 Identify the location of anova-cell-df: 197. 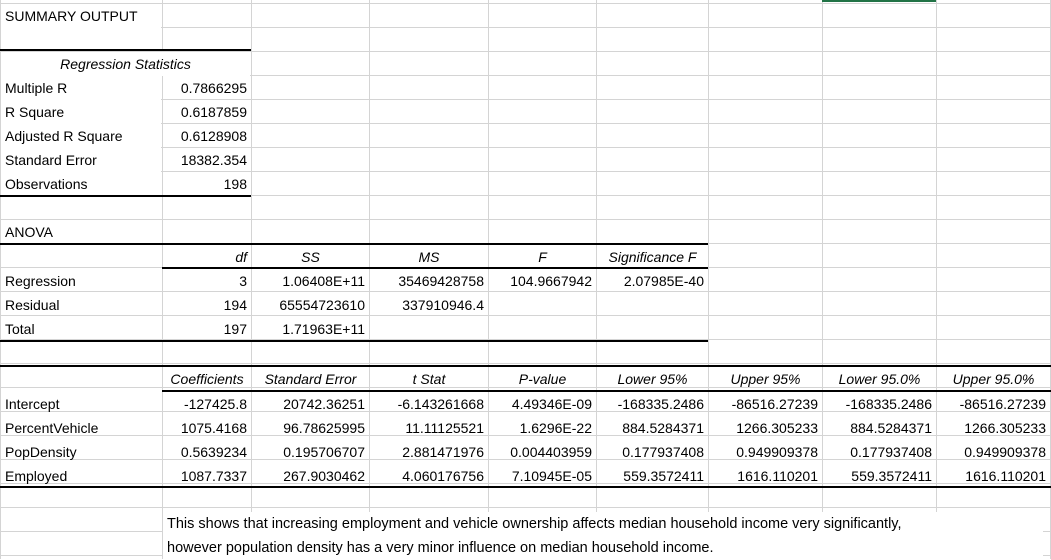
(235, 329).